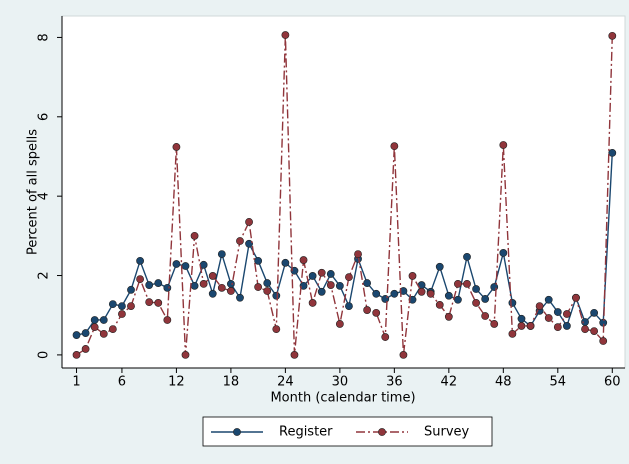 This screenshot has height=464, width=629. What do you see at coordinates (449, 382) in the screenshot?
I see `x-tick-label: 42` at bounding box center [449, 382].